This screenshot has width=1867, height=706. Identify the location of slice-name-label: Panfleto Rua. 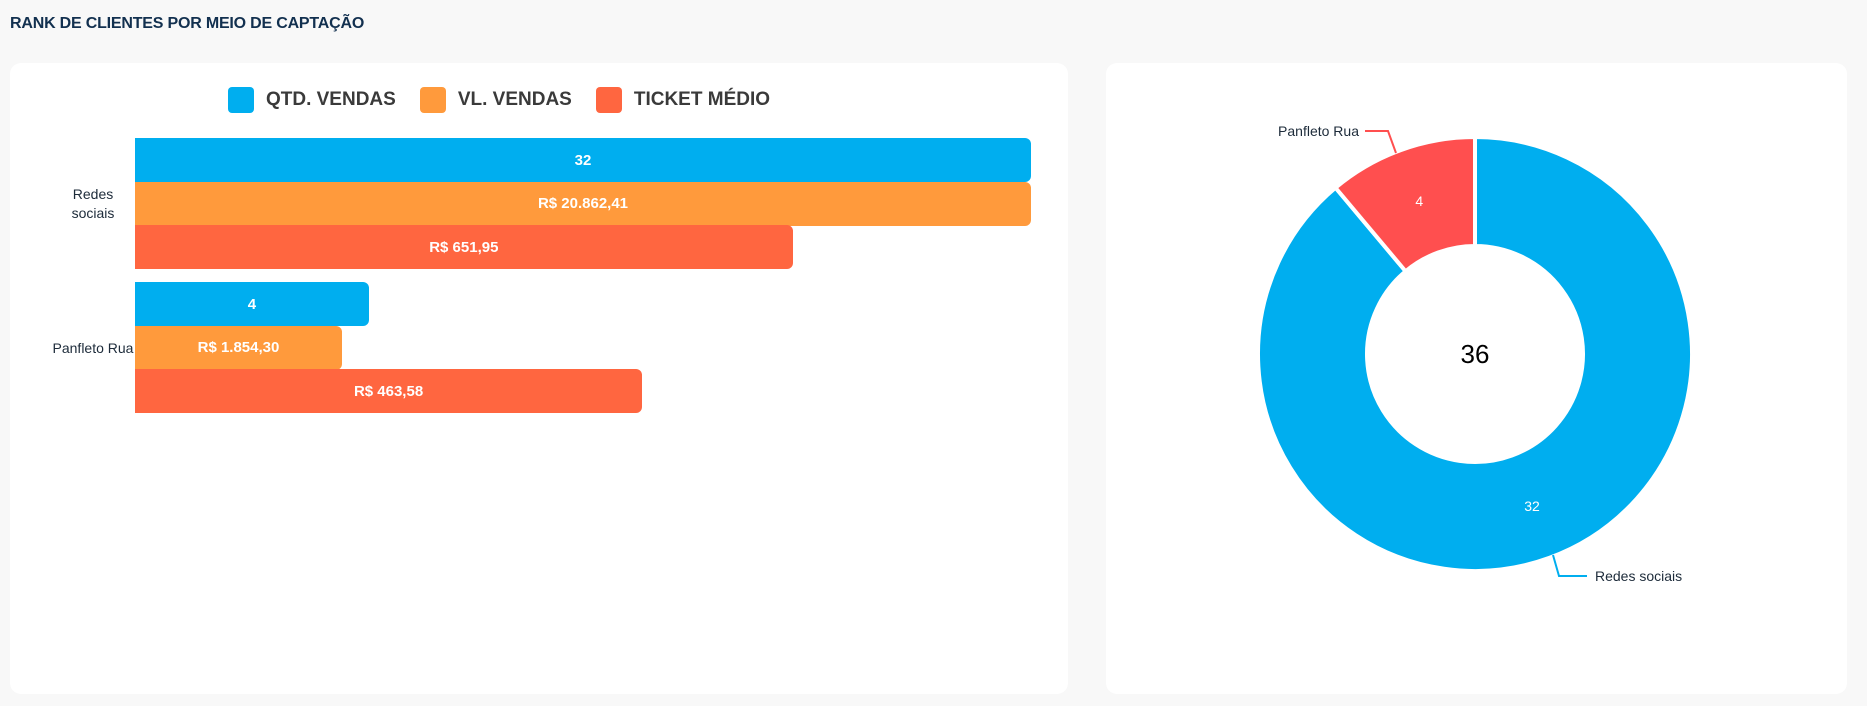
(1318, 131).